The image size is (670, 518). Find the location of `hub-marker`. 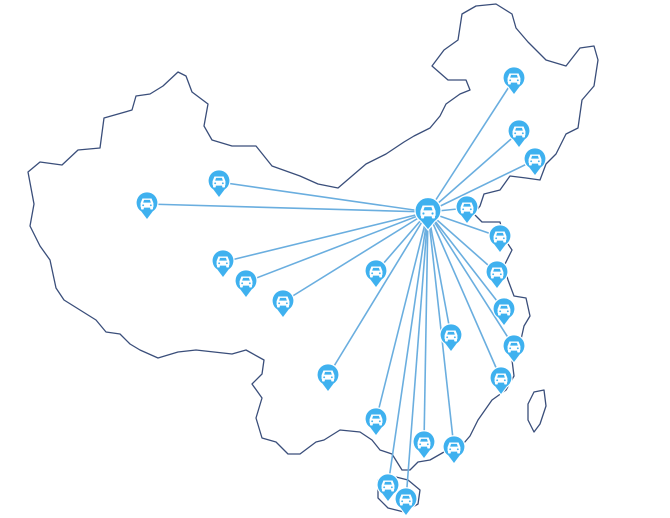

hub-marker is located at coordinates (428, 213).